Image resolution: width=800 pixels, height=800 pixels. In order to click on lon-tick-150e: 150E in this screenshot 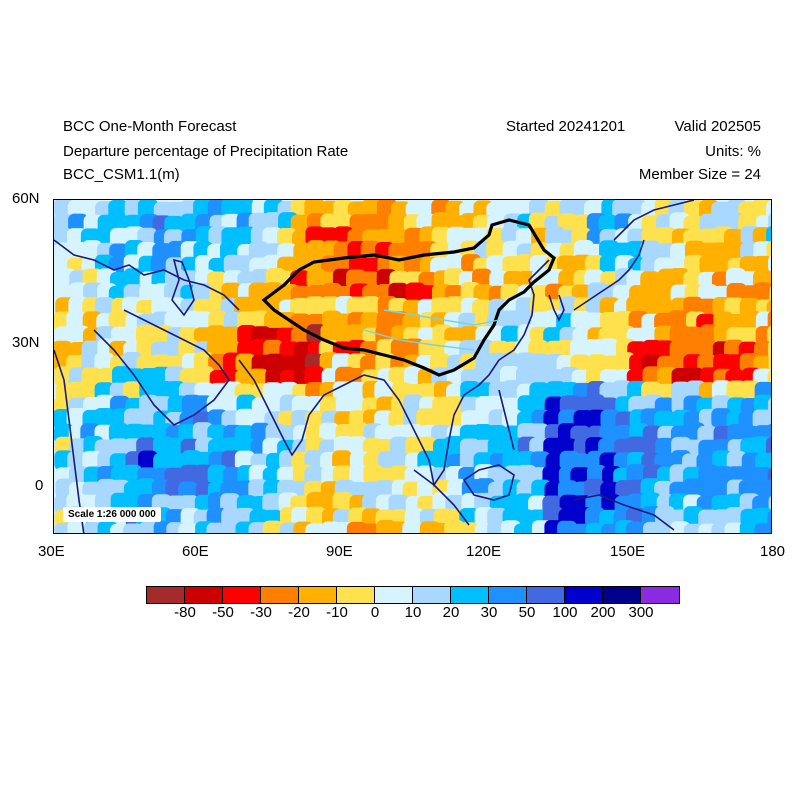, I will do `click(628, 551)`.